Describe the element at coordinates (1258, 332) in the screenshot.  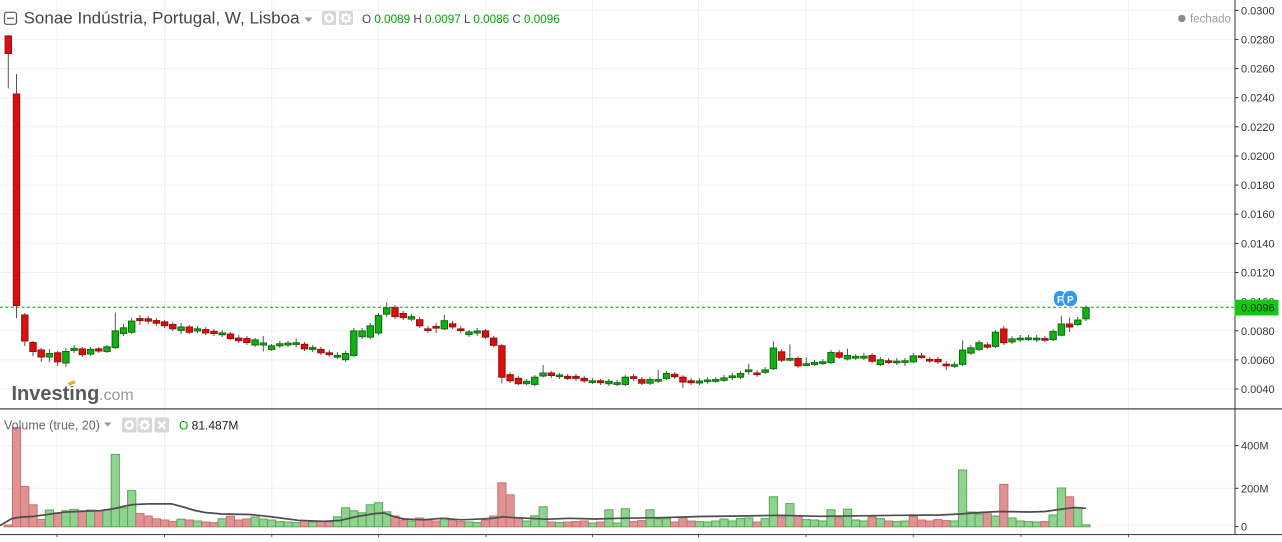
I see `svg-text: 0.0080` at that location.